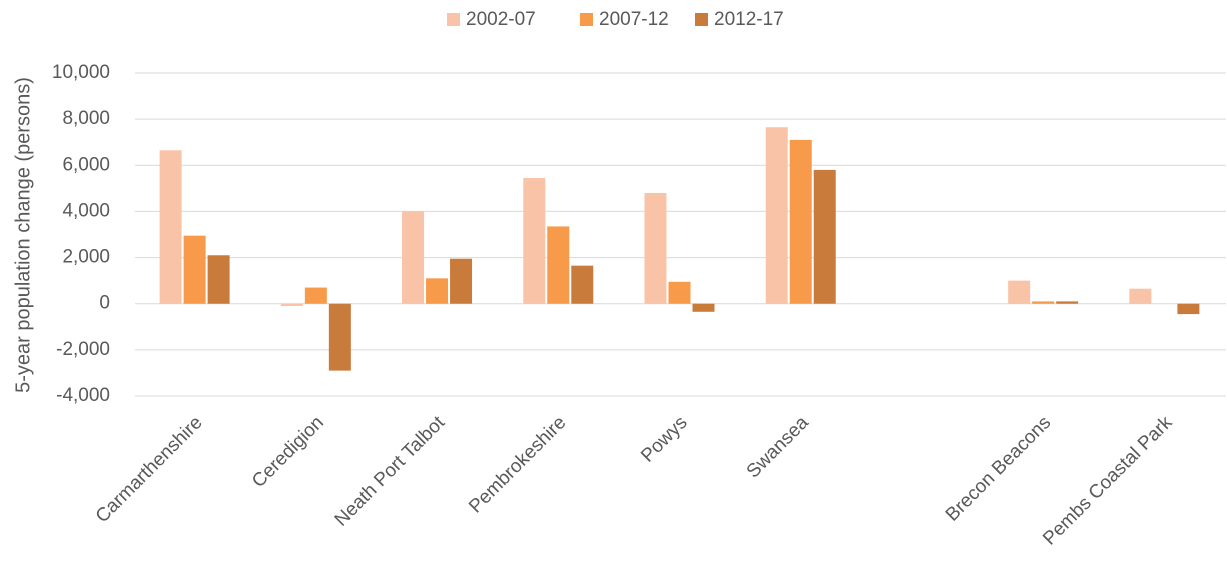 This screenshot has height=567, width=1227. What do you see at coordinates (86, 210) in the screenshot?
I see `y-tick-label: 4,000` at bounding box center [86, 210].